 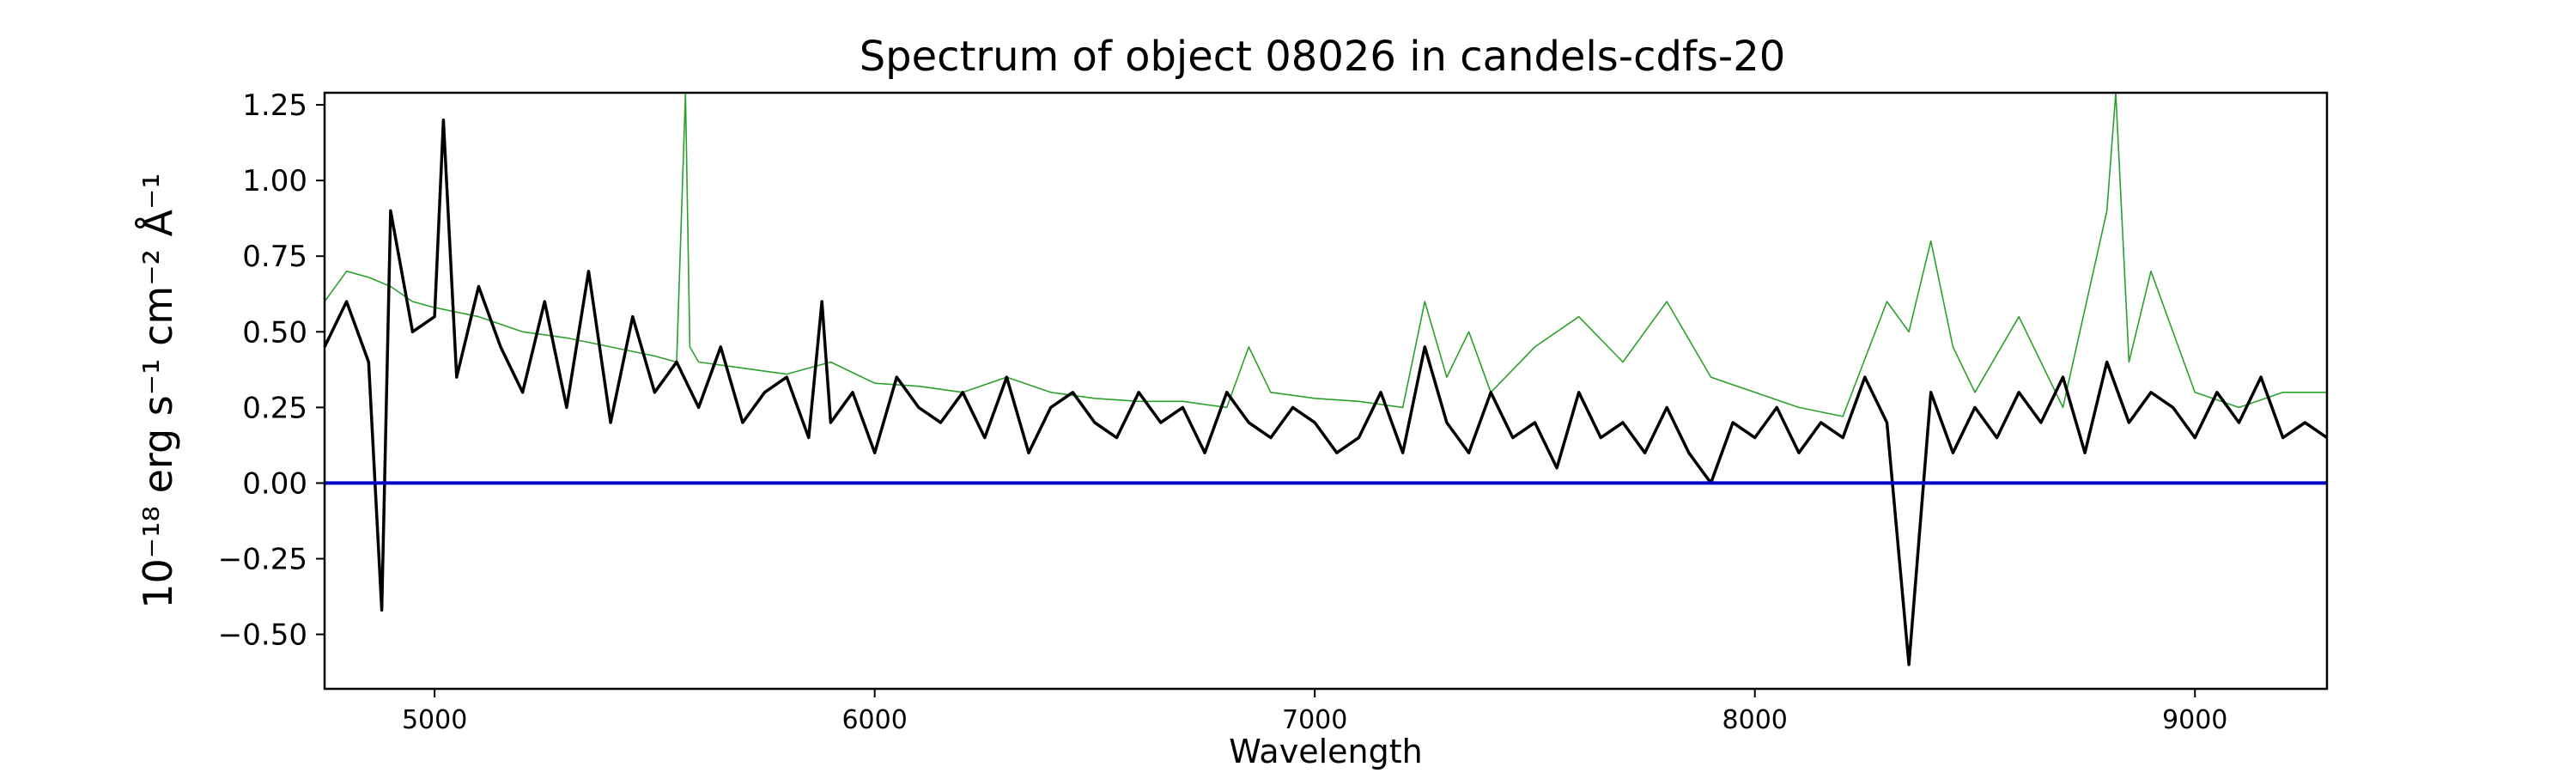 What do you see at coordinates (274, 257) in the screenshot?
I see `y-tick-label: 0.75` at bounding box center [274, 257].